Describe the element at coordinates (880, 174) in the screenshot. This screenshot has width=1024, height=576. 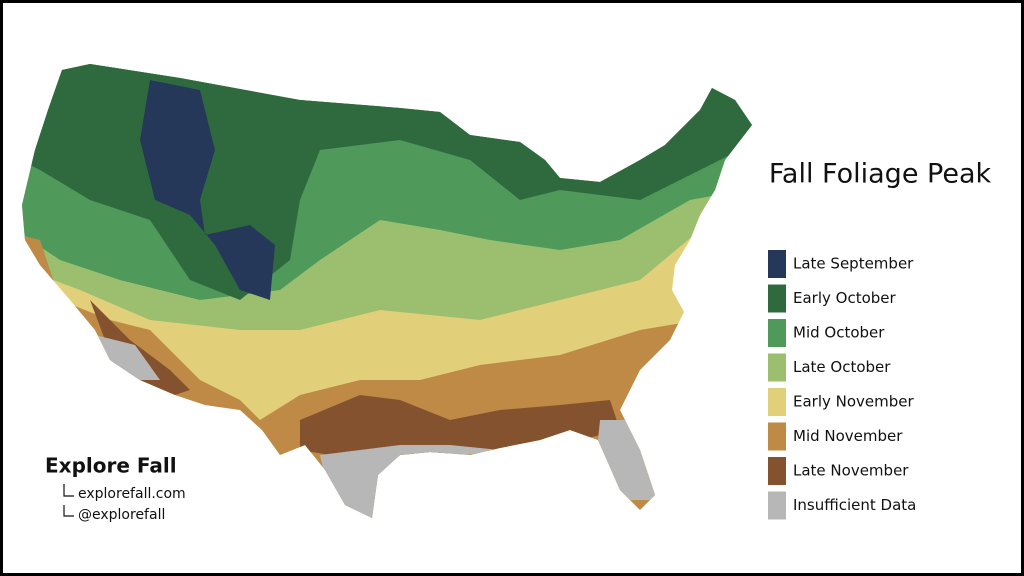
I see `map-title: Fall Foliage Peak` at that location.